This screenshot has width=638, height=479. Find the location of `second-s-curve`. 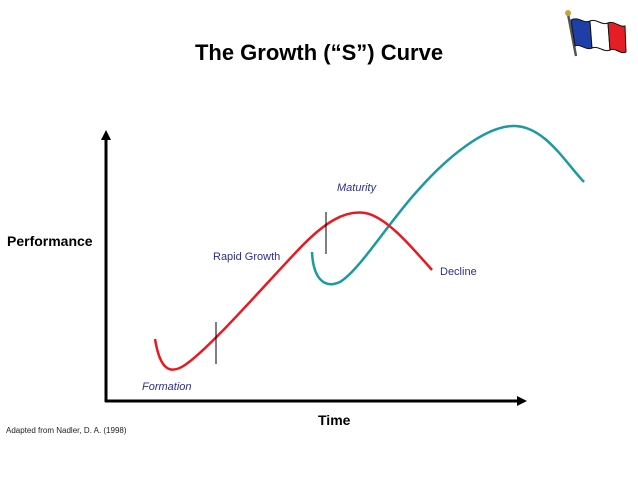

second-s-curve is located at coordinates (447, 205).